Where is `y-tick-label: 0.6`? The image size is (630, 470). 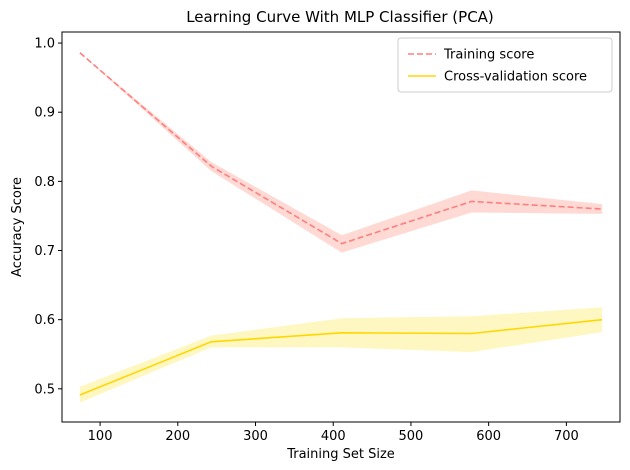 y-tick-label: 0.6 is located at coordinates (44, 320).